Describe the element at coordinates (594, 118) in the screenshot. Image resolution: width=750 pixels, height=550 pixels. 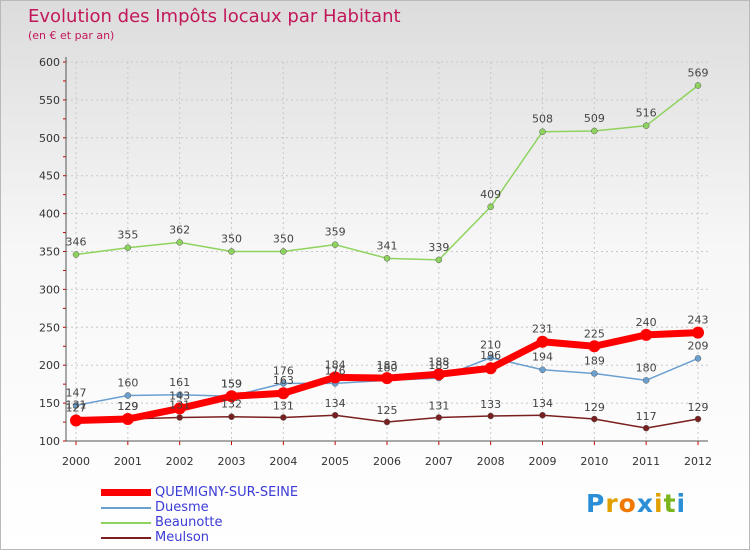
I see `data-label: 509` at that location.